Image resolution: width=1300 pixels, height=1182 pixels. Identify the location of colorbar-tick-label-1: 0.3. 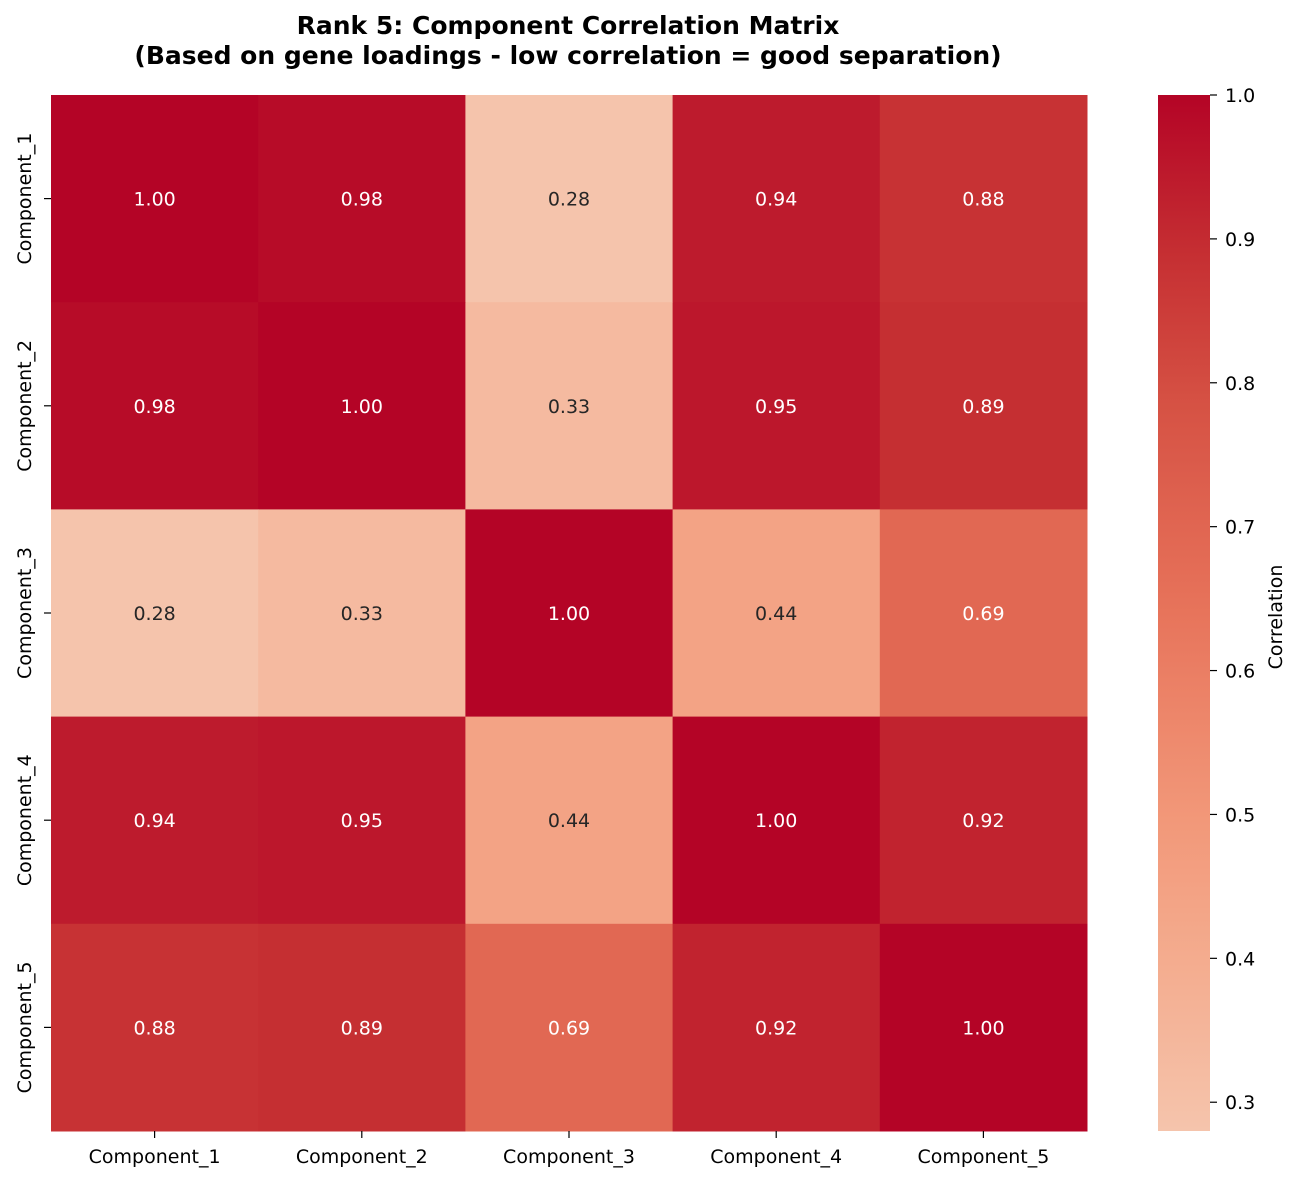
(1240, 1103).